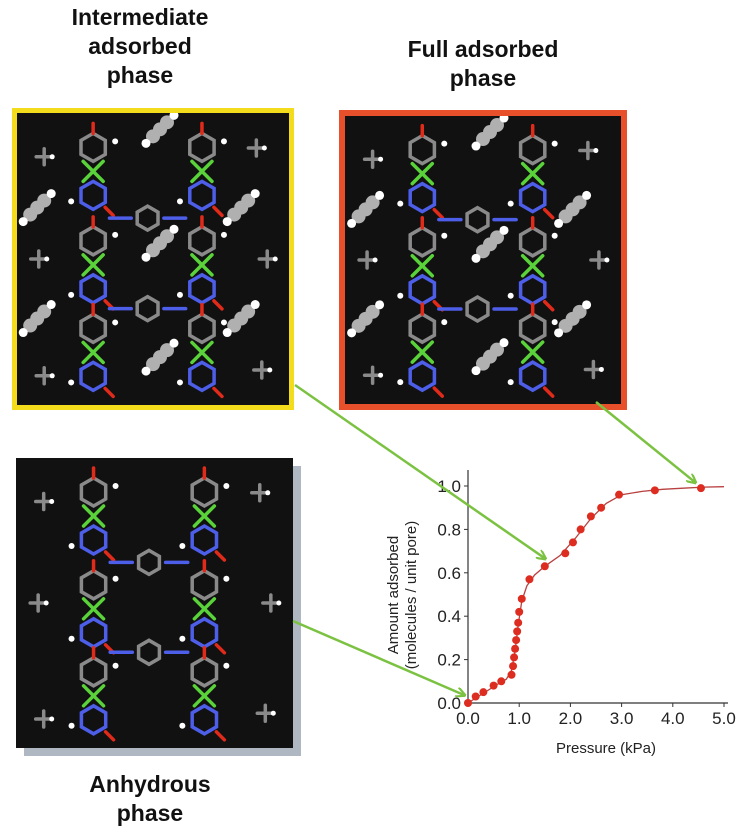 The height and width of the screenshot is (837, 744). Describe the element at coordinates (449, 703) in the screenshot. I see `y-tick-label: 0.0` at that location.